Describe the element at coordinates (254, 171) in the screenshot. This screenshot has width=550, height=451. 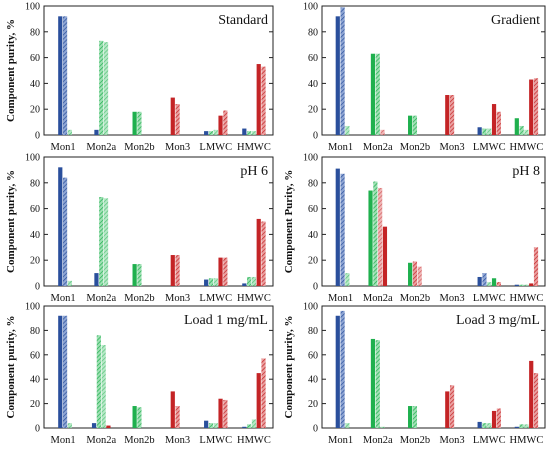
I see `panel-title: pH 6` at that location.